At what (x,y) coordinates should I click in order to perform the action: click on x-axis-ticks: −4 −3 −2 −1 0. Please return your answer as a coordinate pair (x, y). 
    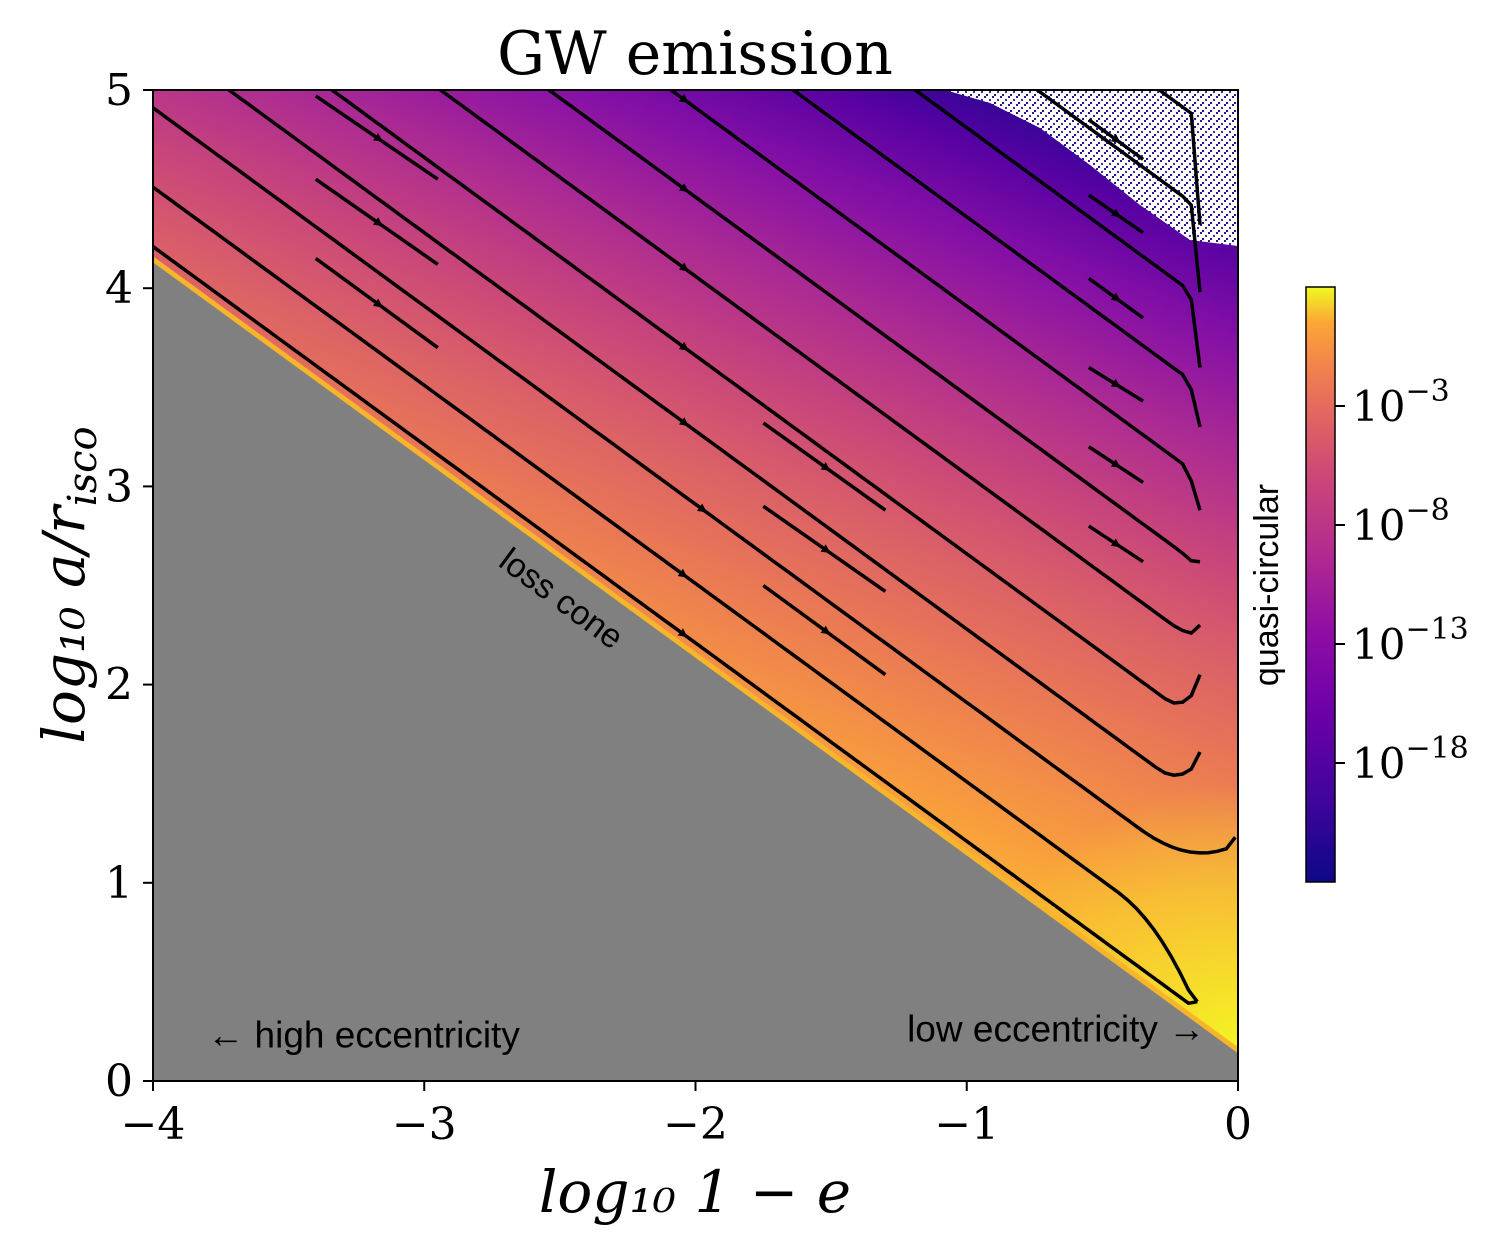
    Looking at the image, I should click on (686, 1115).